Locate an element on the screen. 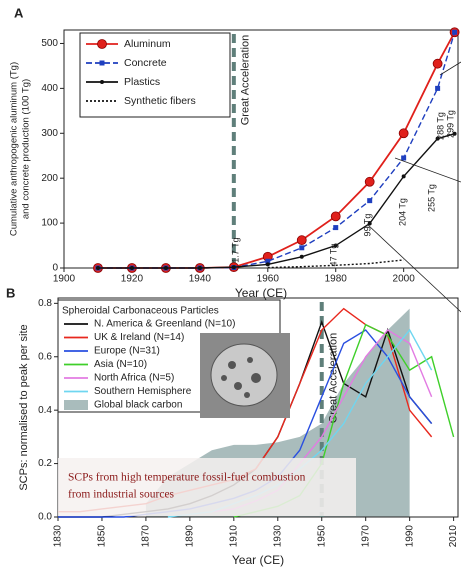 The width and height of the screenshot is (461, 570). note-line: from industrial sources is located at coordinates (121, 495).